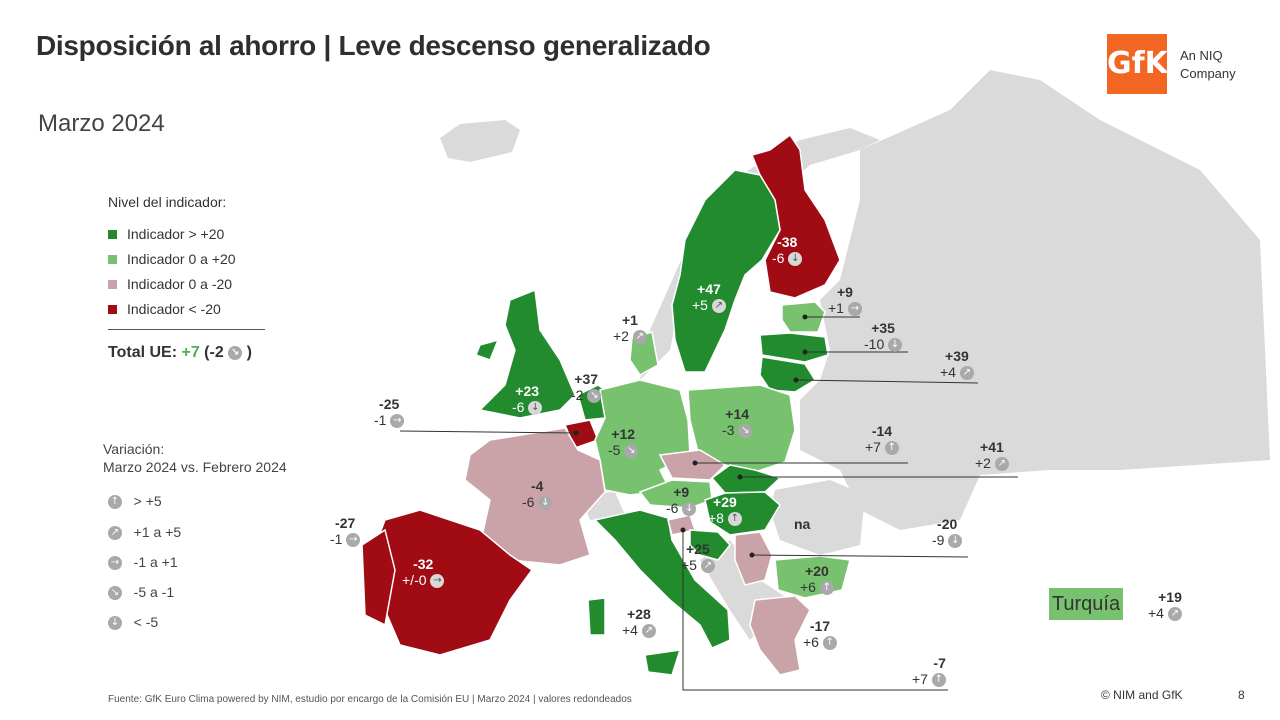 The height and width of the screenshot is (720, 1280). I want to click on country-label-fi: -38 -6 ↓, so click(787, 250).